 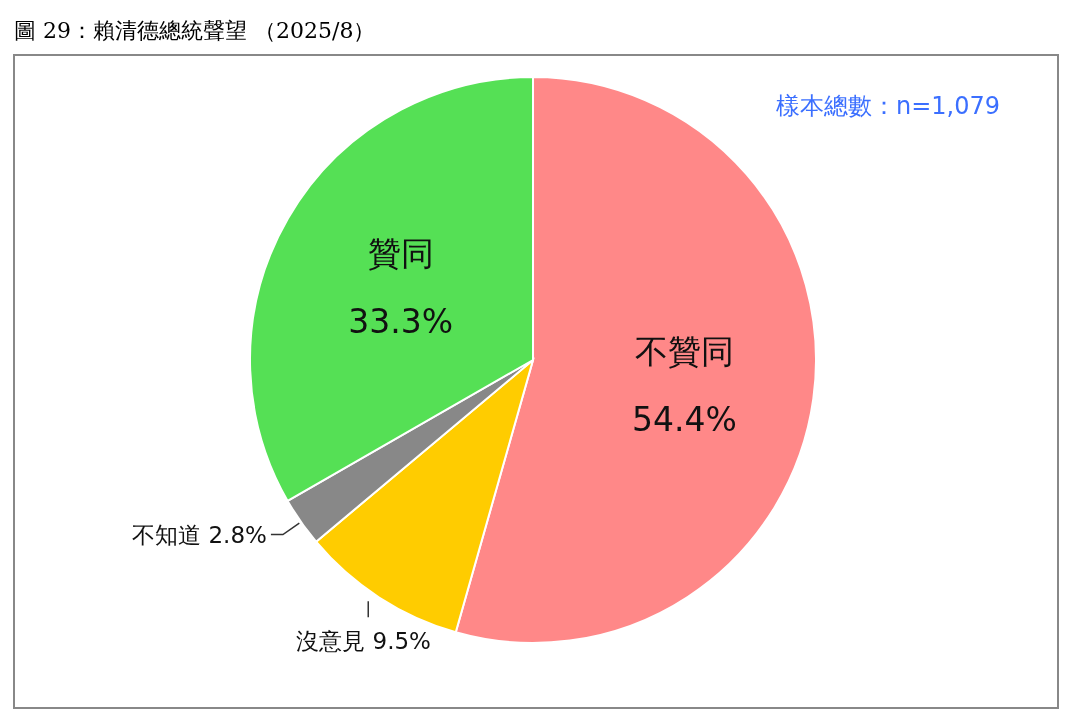 What do you see at coordinates (684, 352) in the screenshot?
I see `slice-label: 不贊同` at bounding box center [684, 352].